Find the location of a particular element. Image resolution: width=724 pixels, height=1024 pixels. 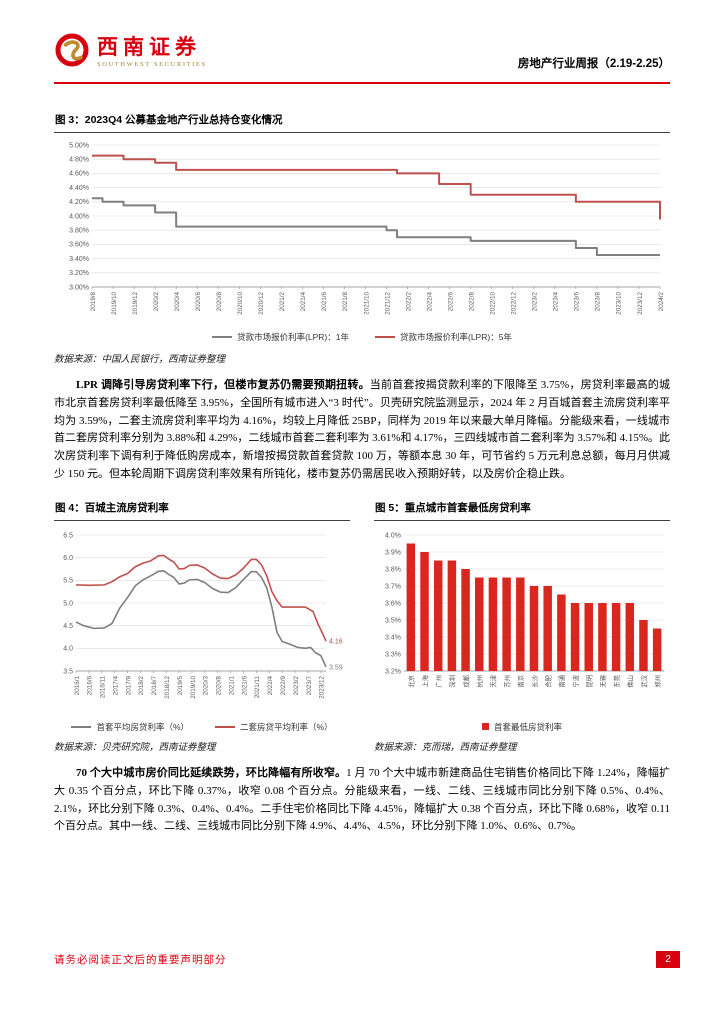

svg-text: 2022/4 is located at coordinates (270, 685).